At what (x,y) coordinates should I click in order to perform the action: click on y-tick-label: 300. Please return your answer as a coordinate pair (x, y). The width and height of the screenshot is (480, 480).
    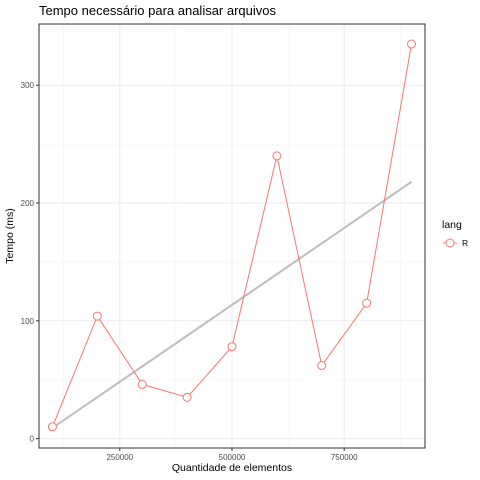
    Looking at the image, I should click on (28, 85).